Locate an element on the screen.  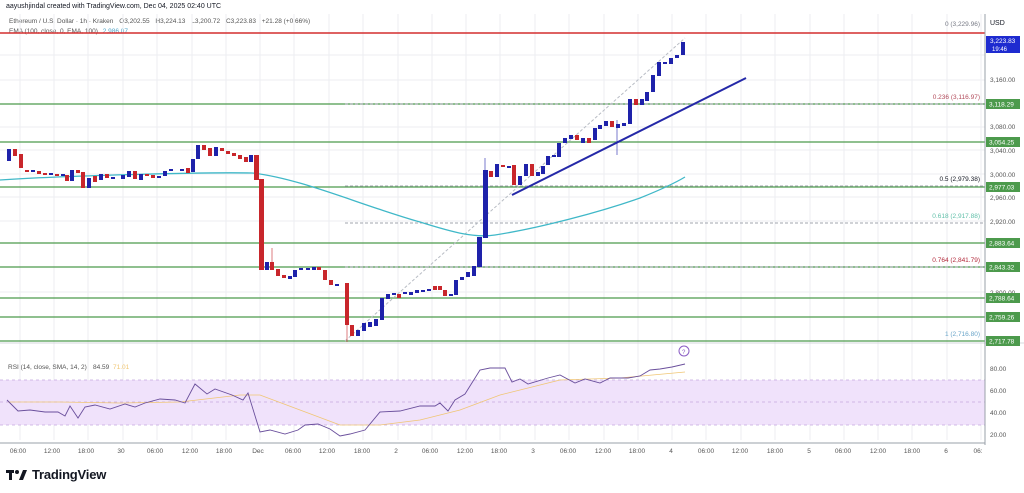
tradingview-logo-icon is located at coordinates (16, 474).